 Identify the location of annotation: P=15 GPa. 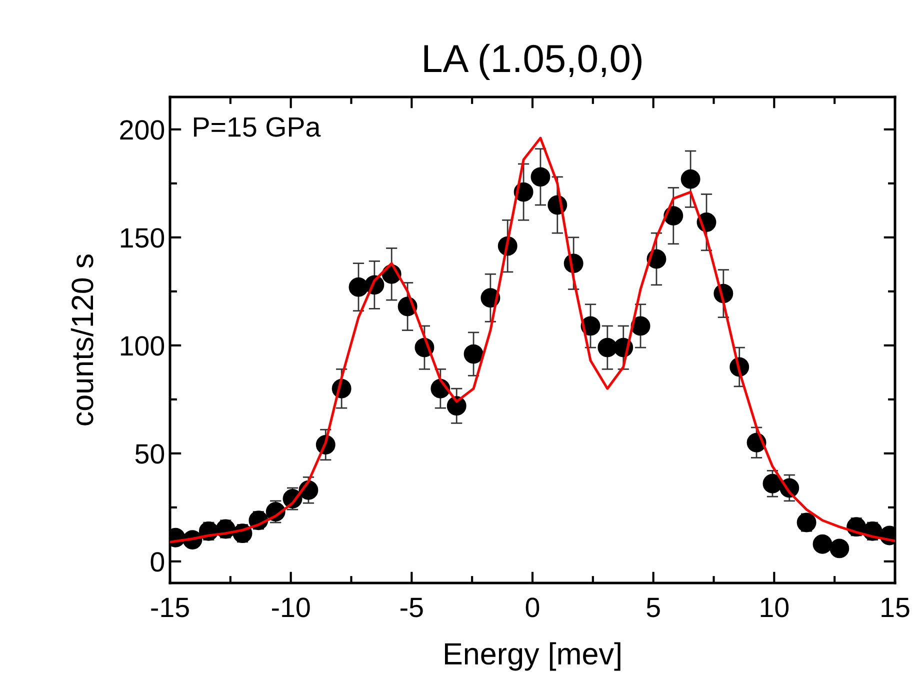
(257, 127).